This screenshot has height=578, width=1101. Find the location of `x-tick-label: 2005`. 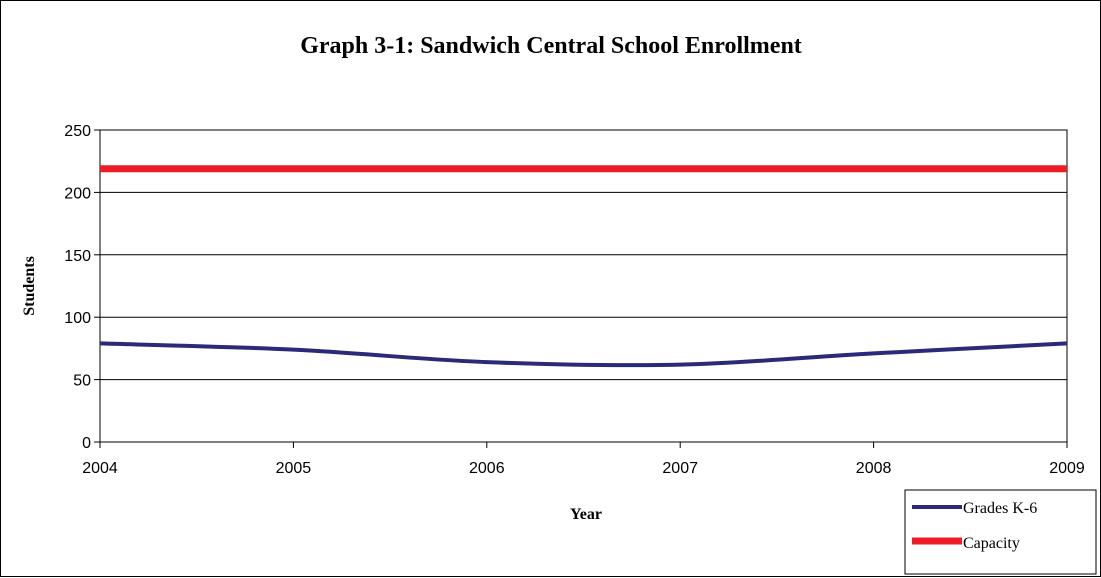

x-tick-label: 2005 is located at coordinates (294, 468).